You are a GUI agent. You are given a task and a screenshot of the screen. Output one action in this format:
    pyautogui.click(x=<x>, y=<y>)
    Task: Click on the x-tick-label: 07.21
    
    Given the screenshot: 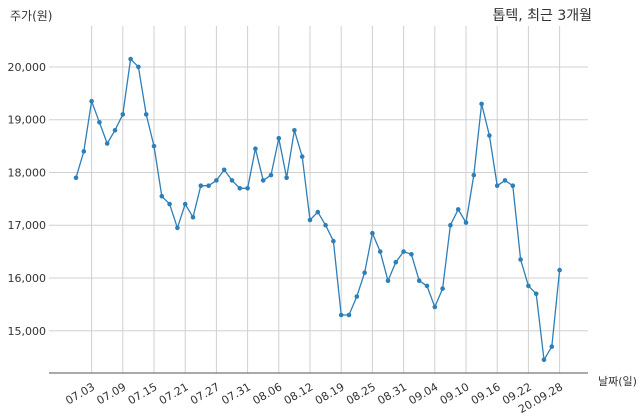 What is the action you would take?
    pyautogui.click(x=174, y=393)
    